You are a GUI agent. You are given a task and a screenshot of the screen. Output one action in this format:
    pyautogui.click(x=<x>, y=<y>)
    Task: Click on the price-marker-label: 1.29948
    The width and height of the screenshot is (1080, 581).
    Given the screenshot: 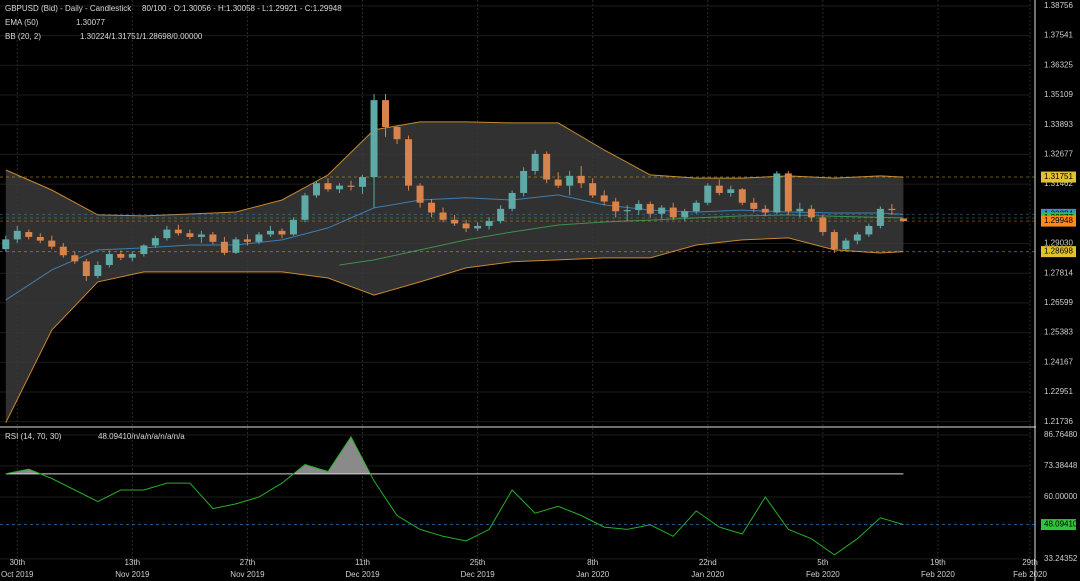 What is the action you would take?
    pyautogui.click(x=1058, y=220)
    